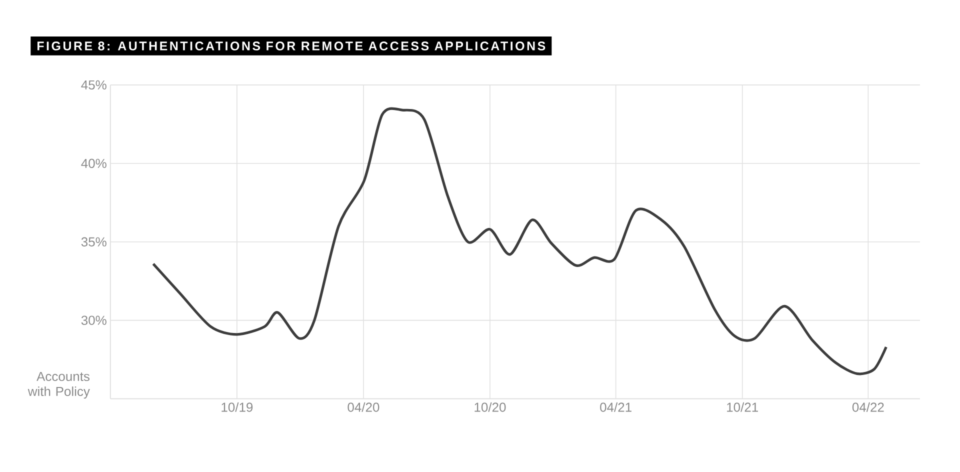 The height and width of the screenshot is (472, 960). I want to click on x-tick-label: 04/20, so click(364, 407).